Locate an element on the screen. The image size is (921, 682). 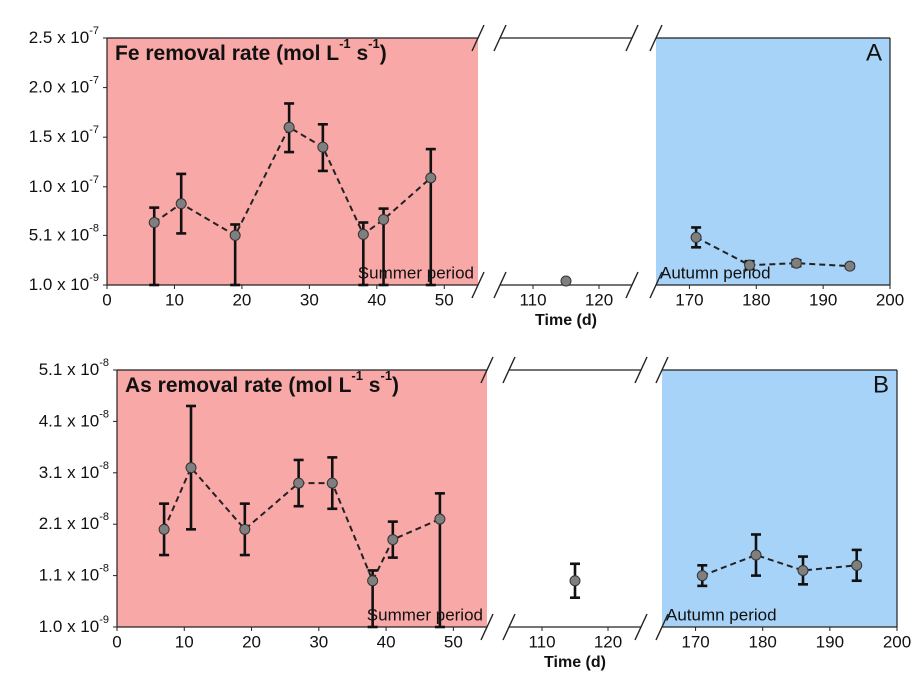
x-tick-label: 10 is located at coordinates (184, 641).